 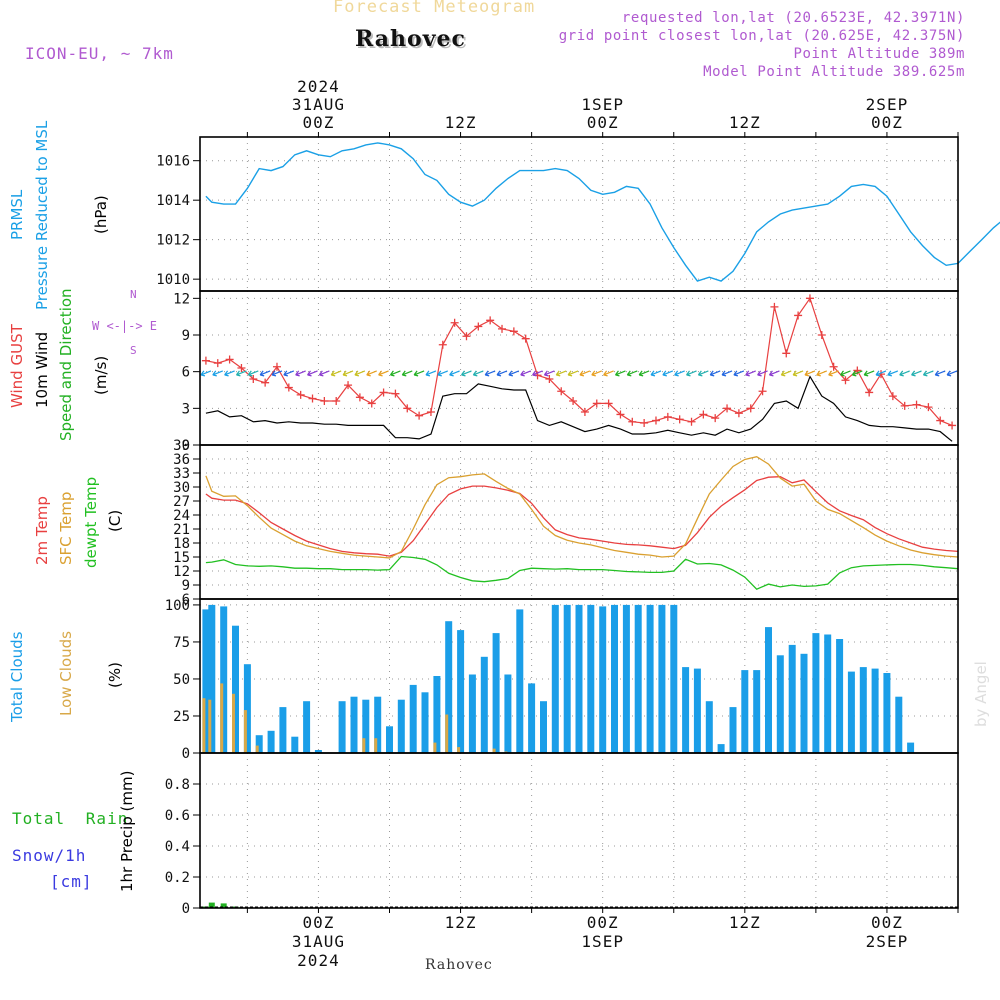 I want to click on y-tick-label: 0.4, so click(x=177, y=847).